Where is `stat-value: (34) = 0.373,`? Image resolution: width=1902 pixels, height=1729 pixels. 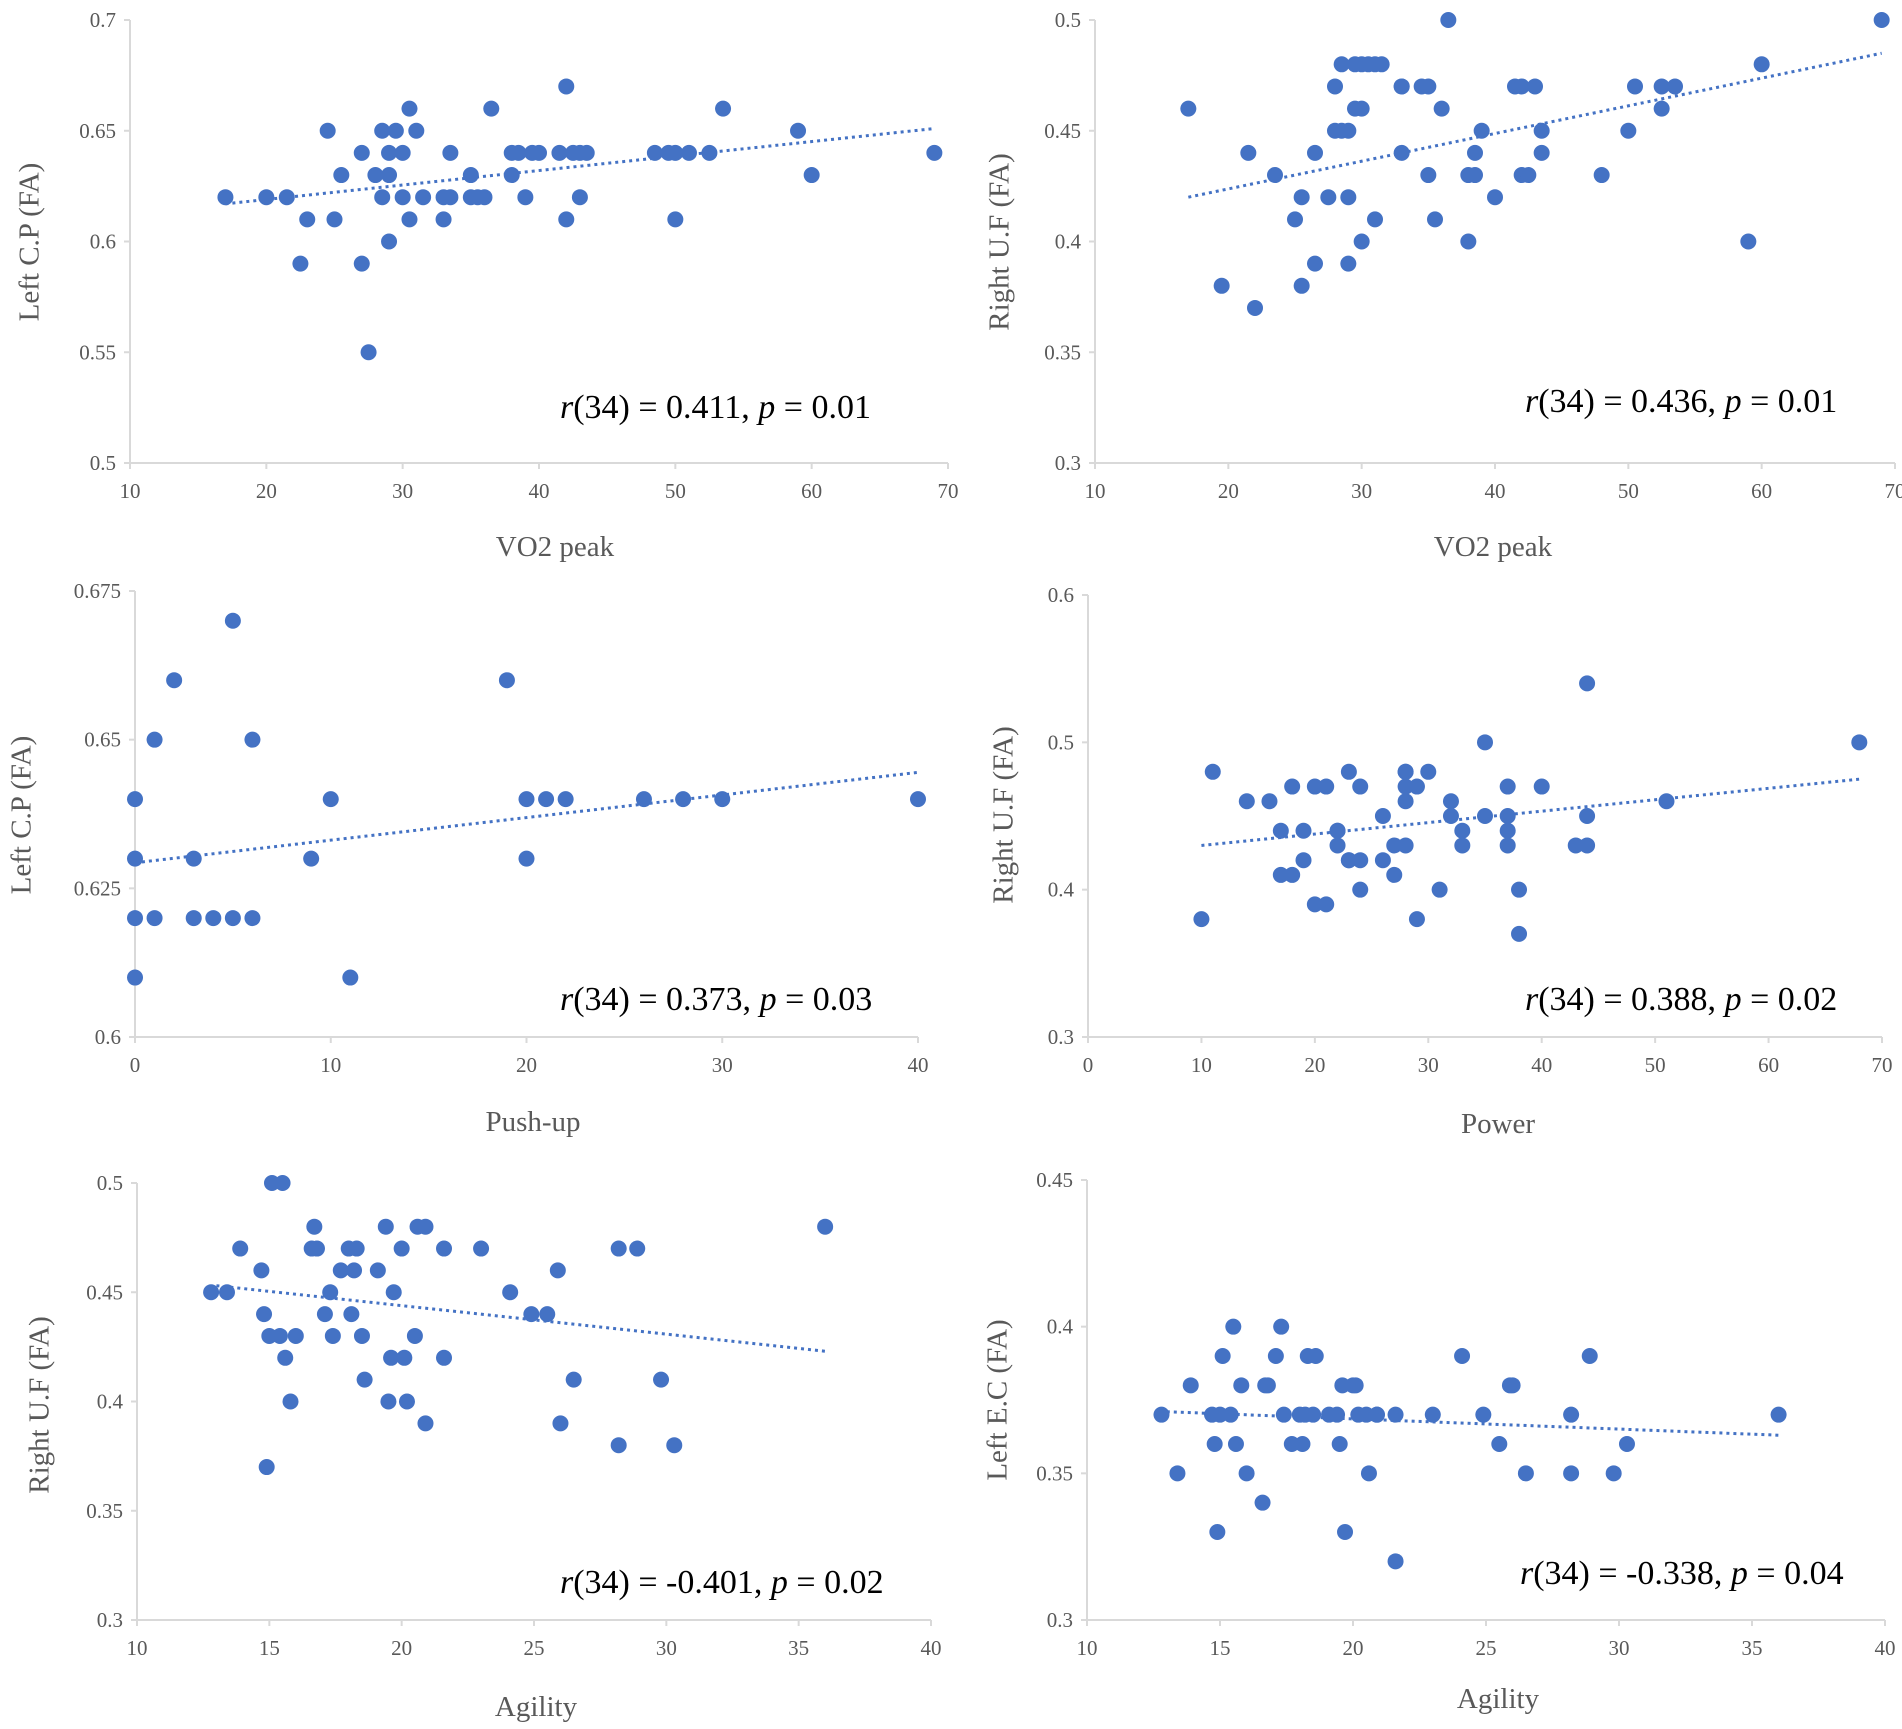 stat-value: (34) = 0.373, is located at coordinates (666, 999).